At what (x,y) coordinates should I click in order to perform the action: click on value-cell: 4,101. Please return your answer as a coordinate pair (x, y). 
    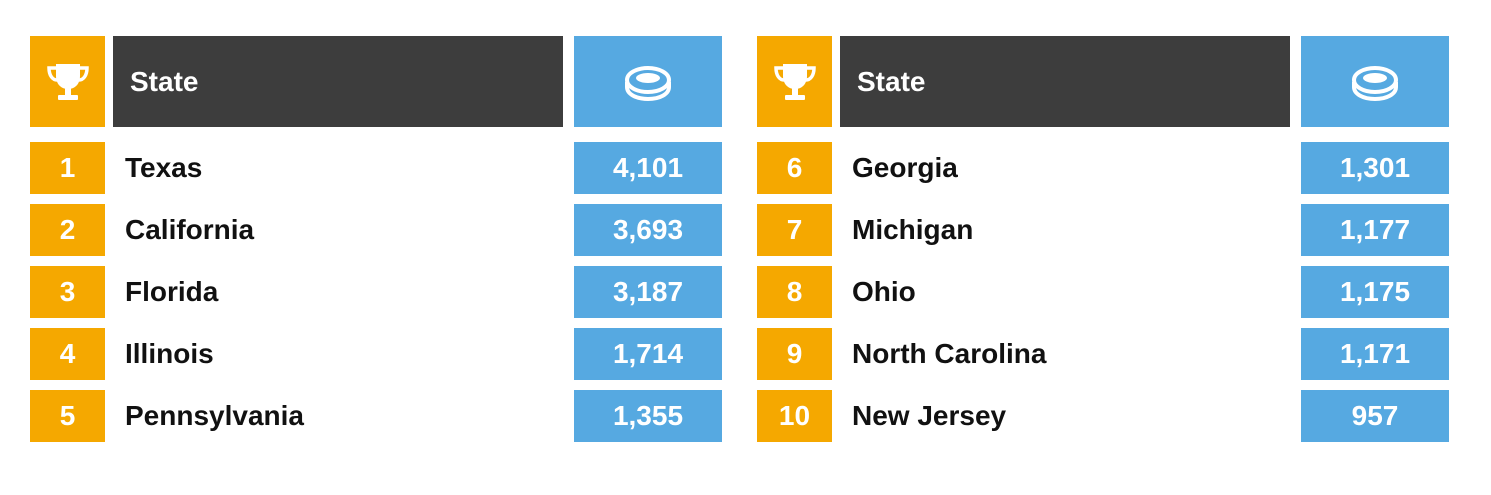
    Looking at the image, I should click on (648, 168).